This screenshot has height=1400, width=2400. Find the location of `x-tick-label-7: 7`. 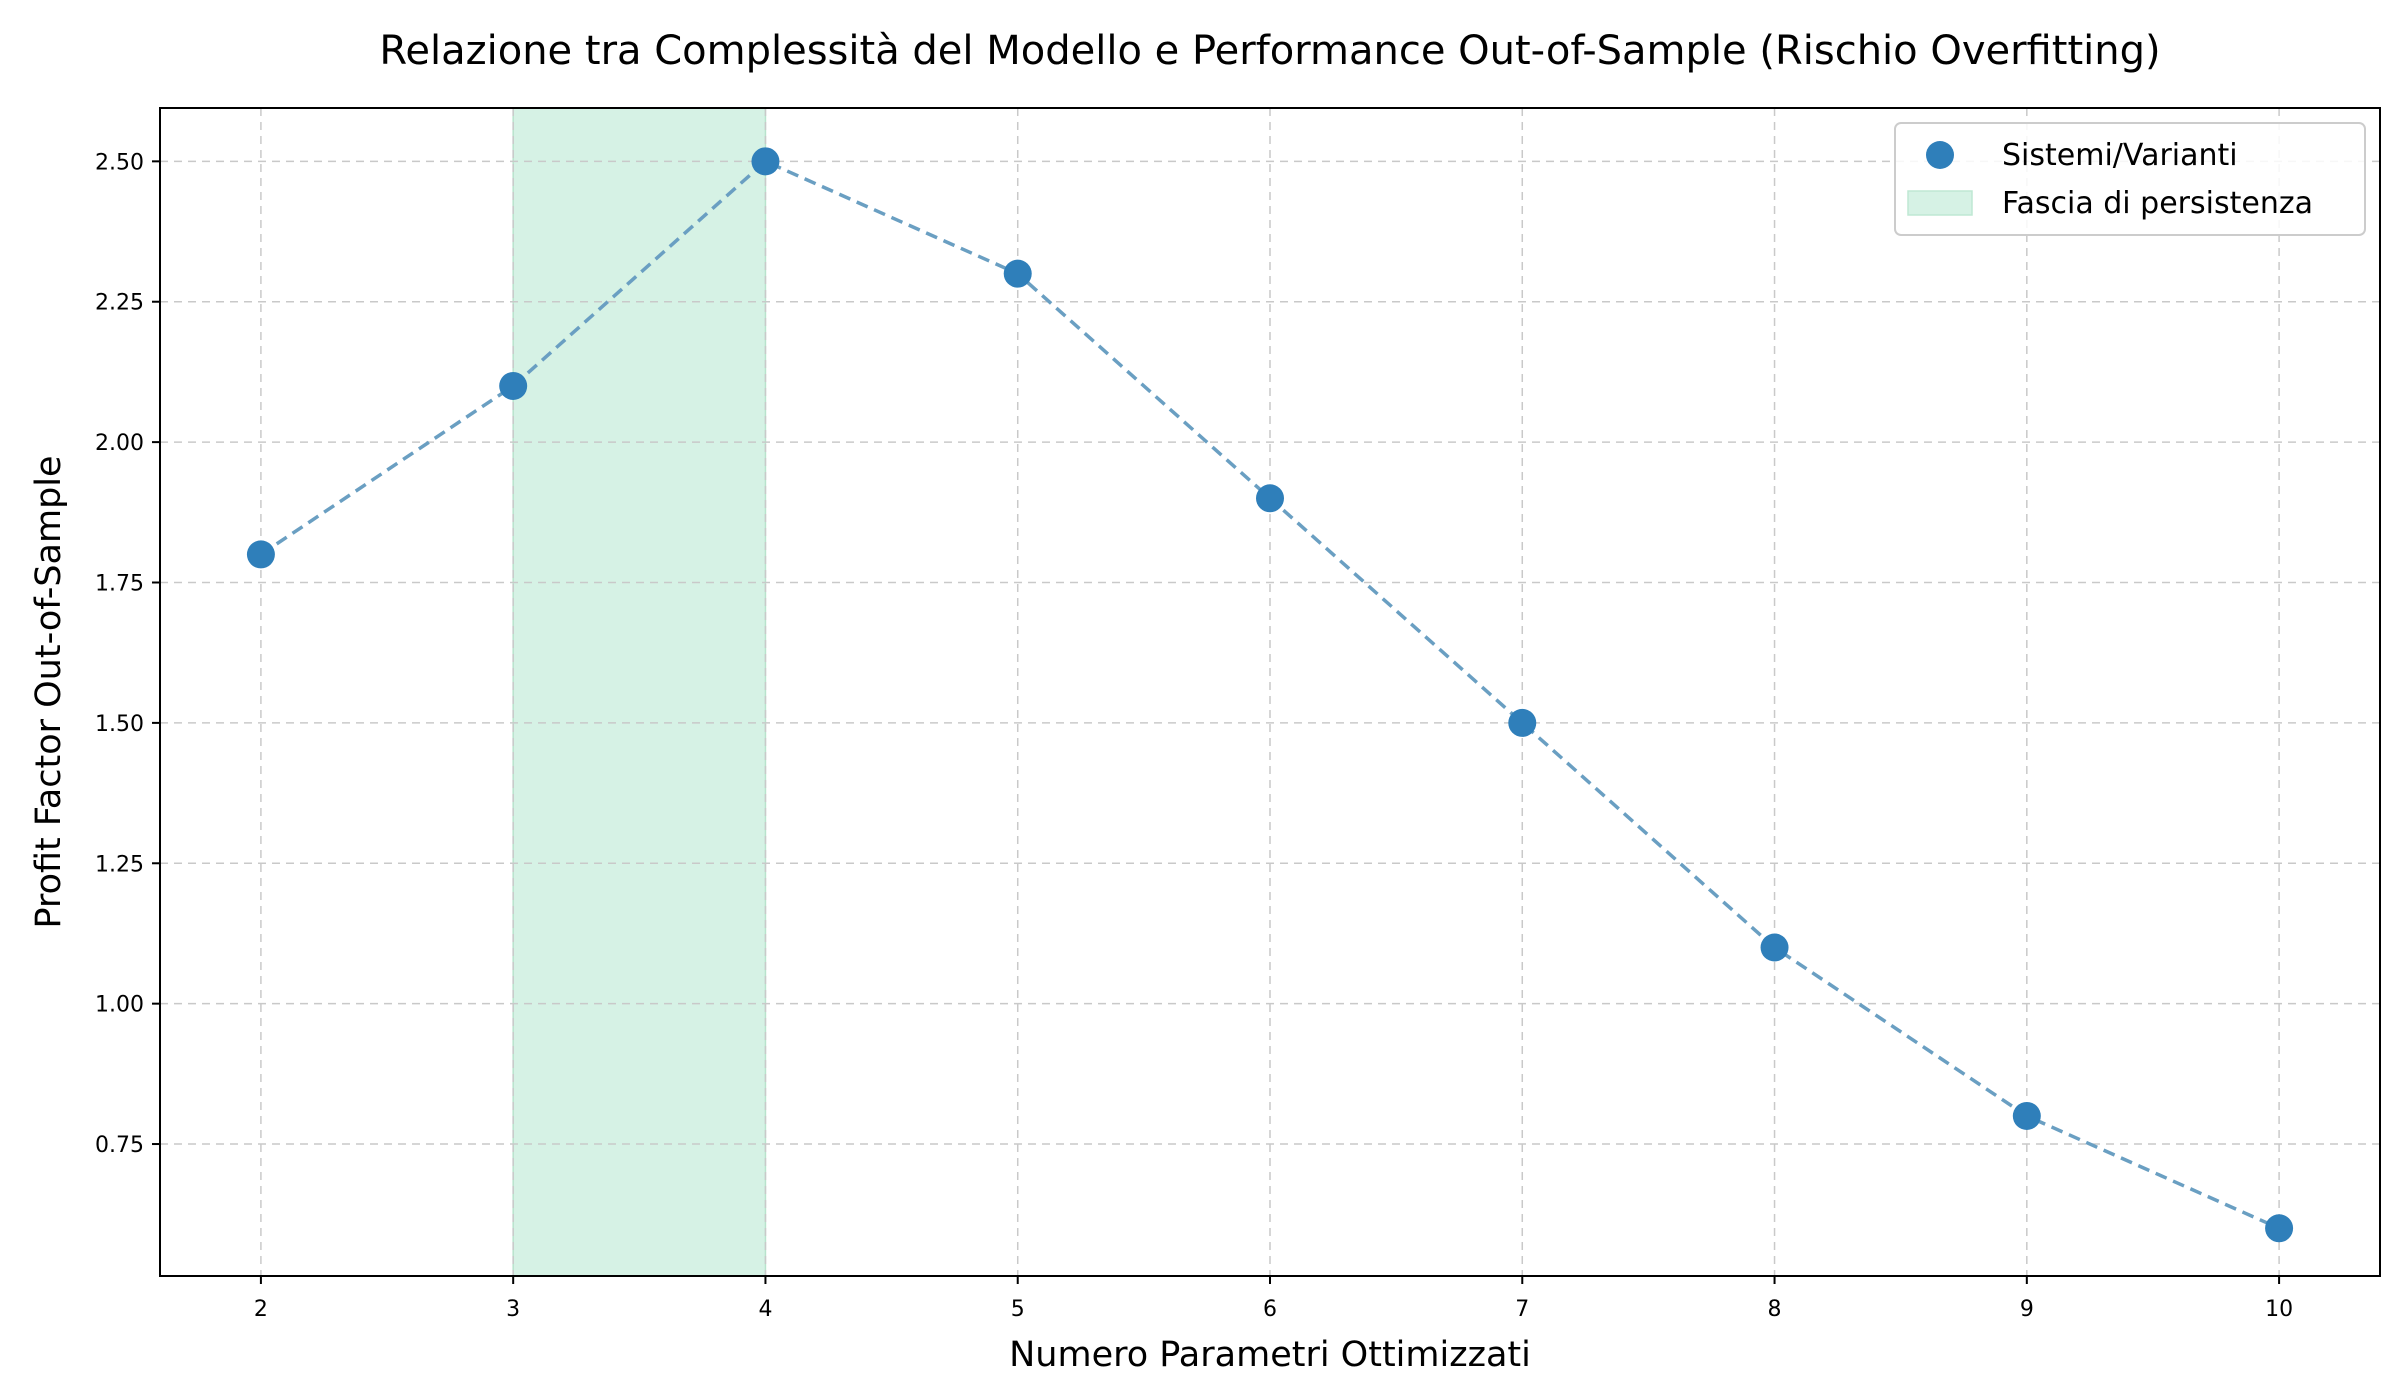

x-tick-label-7: 7 is located at coordinates (1522, 1309).